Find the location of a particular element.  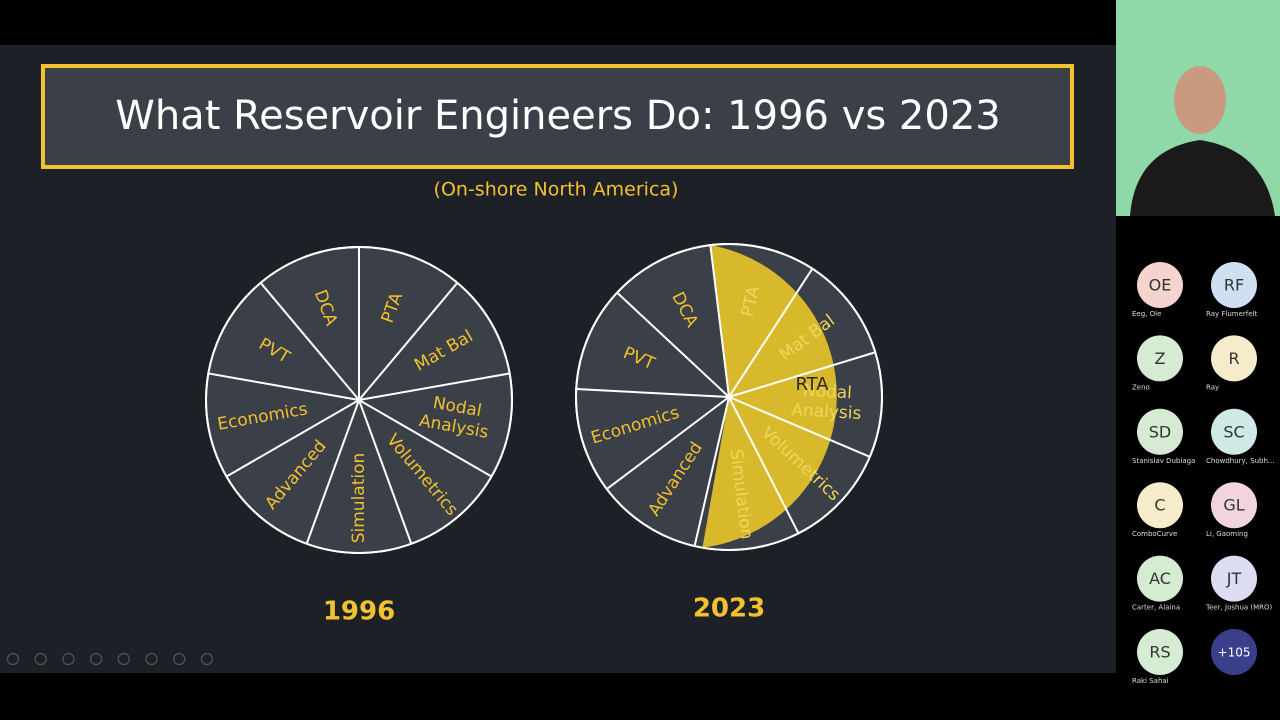

highlight-label: RTA is located at coordinates (812, 384).